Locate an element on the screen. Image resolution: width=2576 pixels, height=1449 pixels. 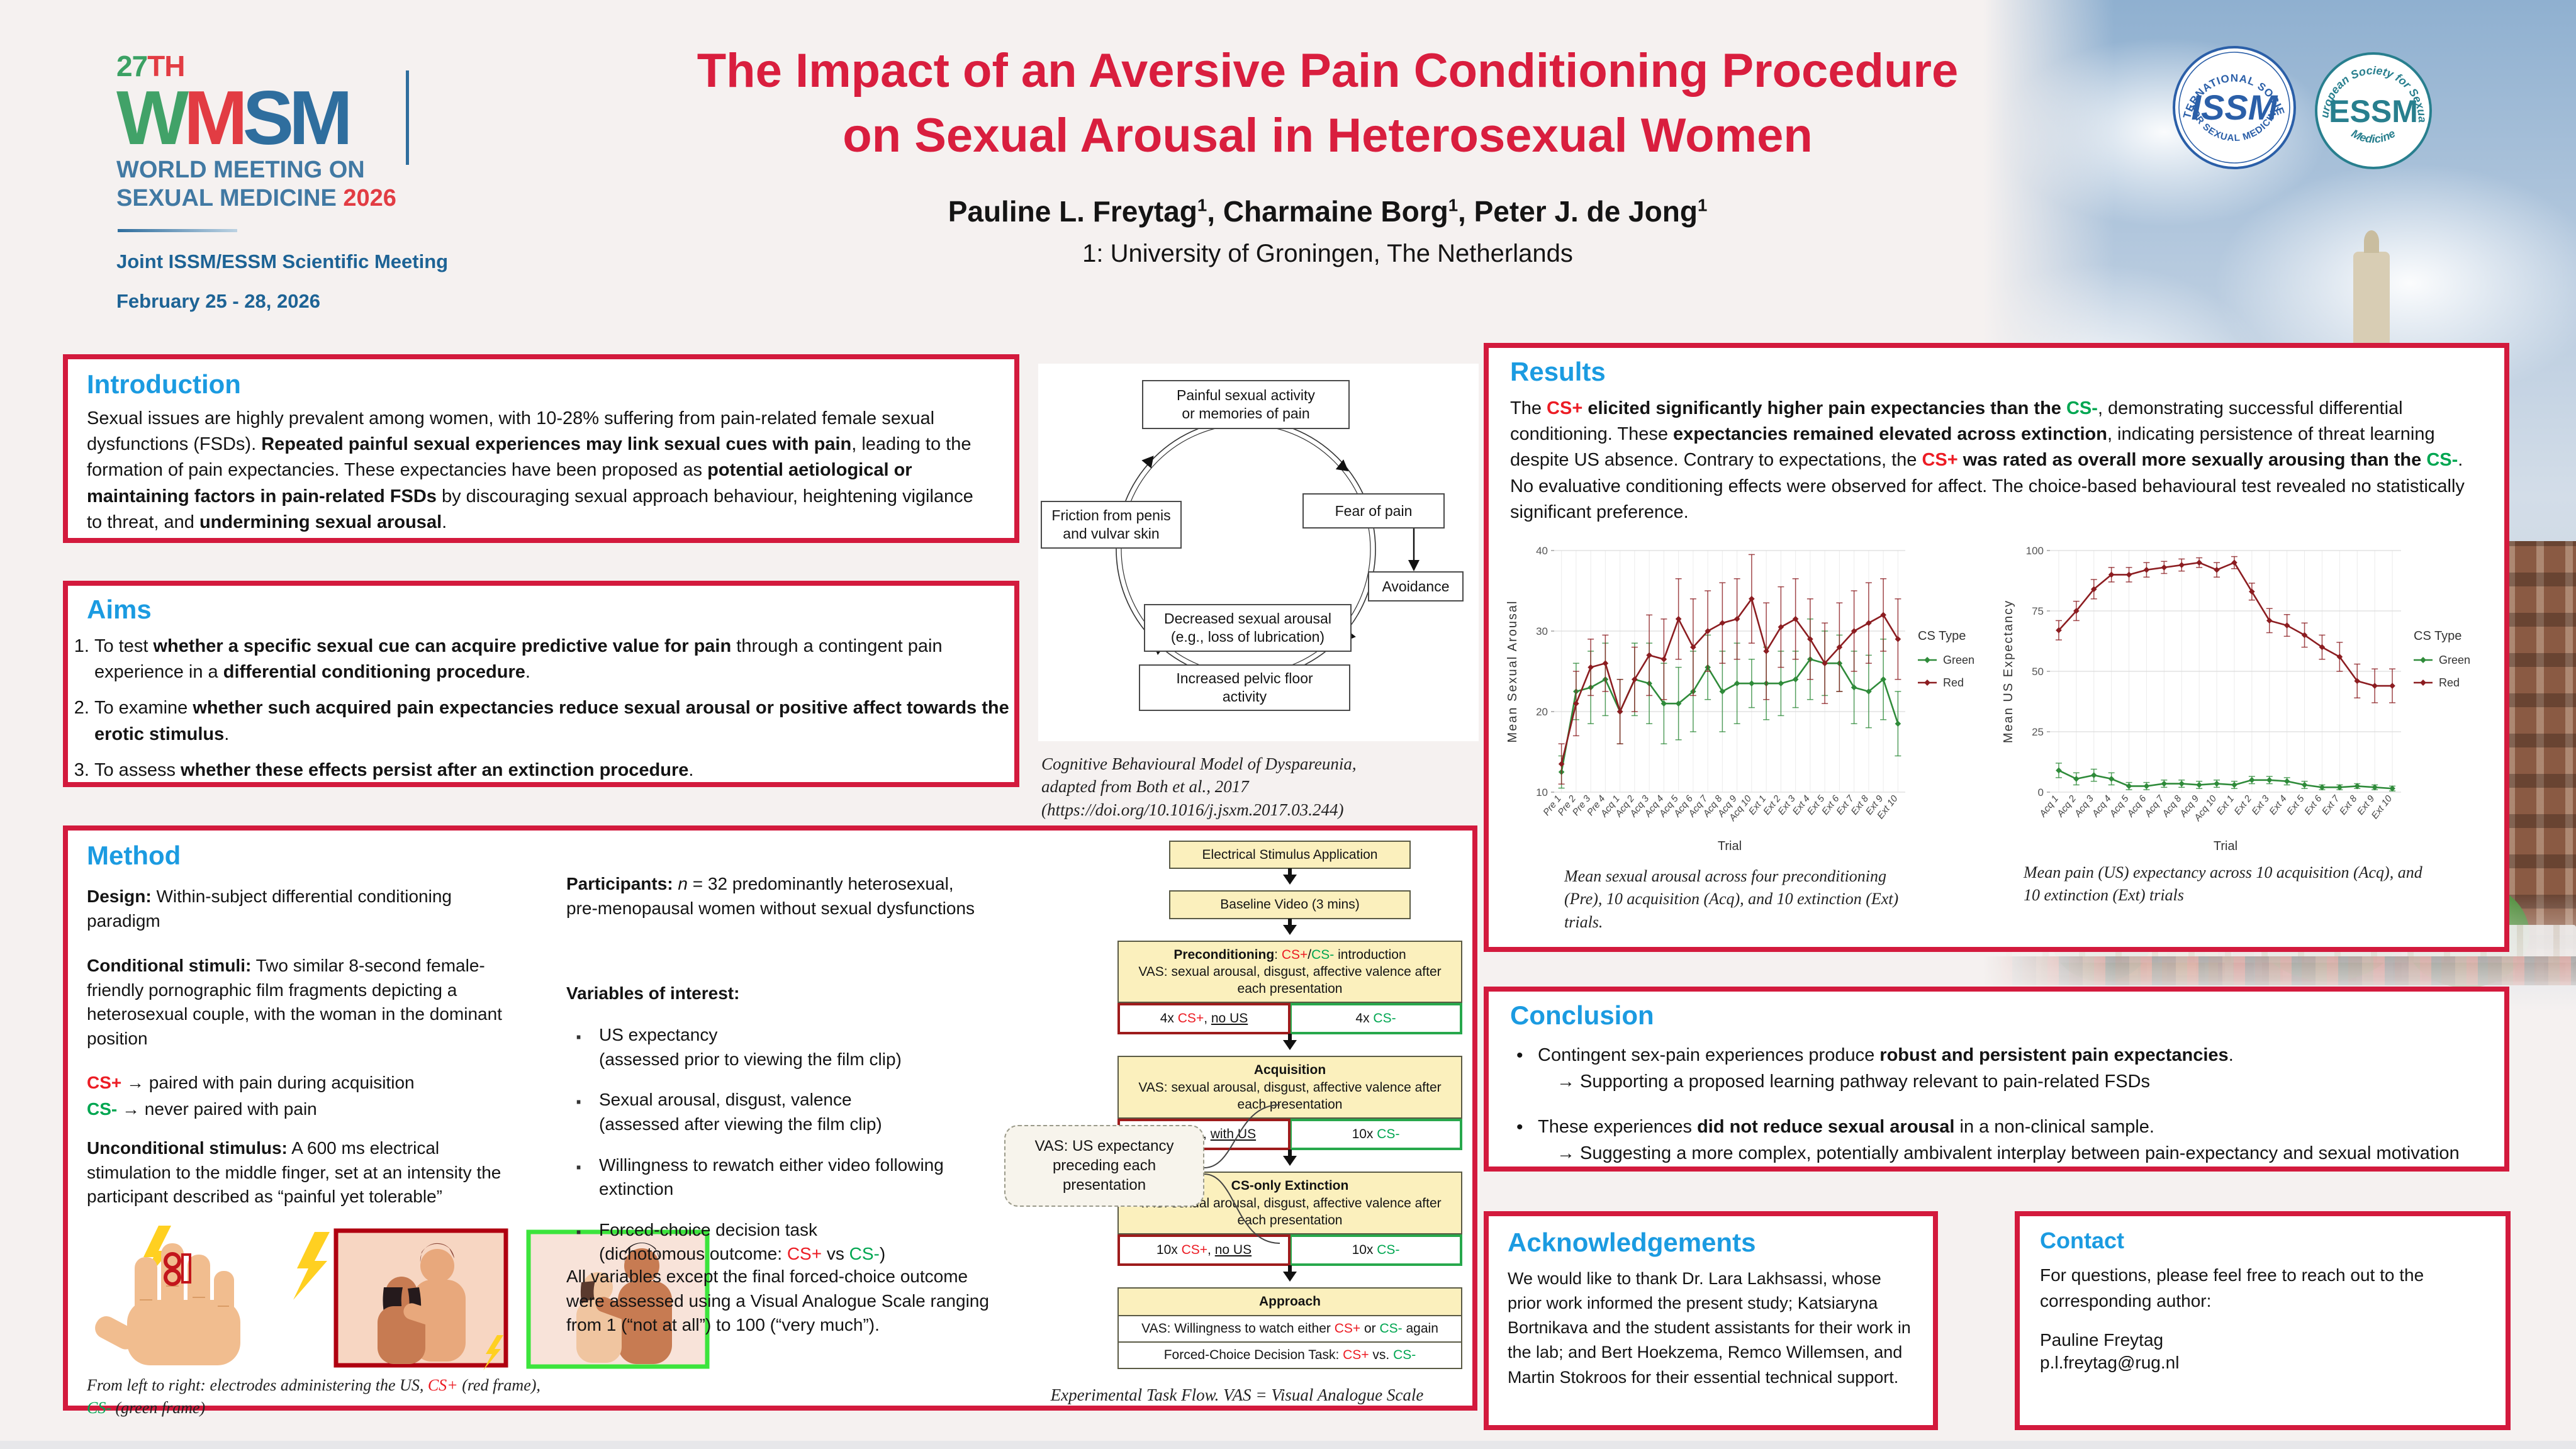
svg-text: 50 is located at coordinates (2038, 672).